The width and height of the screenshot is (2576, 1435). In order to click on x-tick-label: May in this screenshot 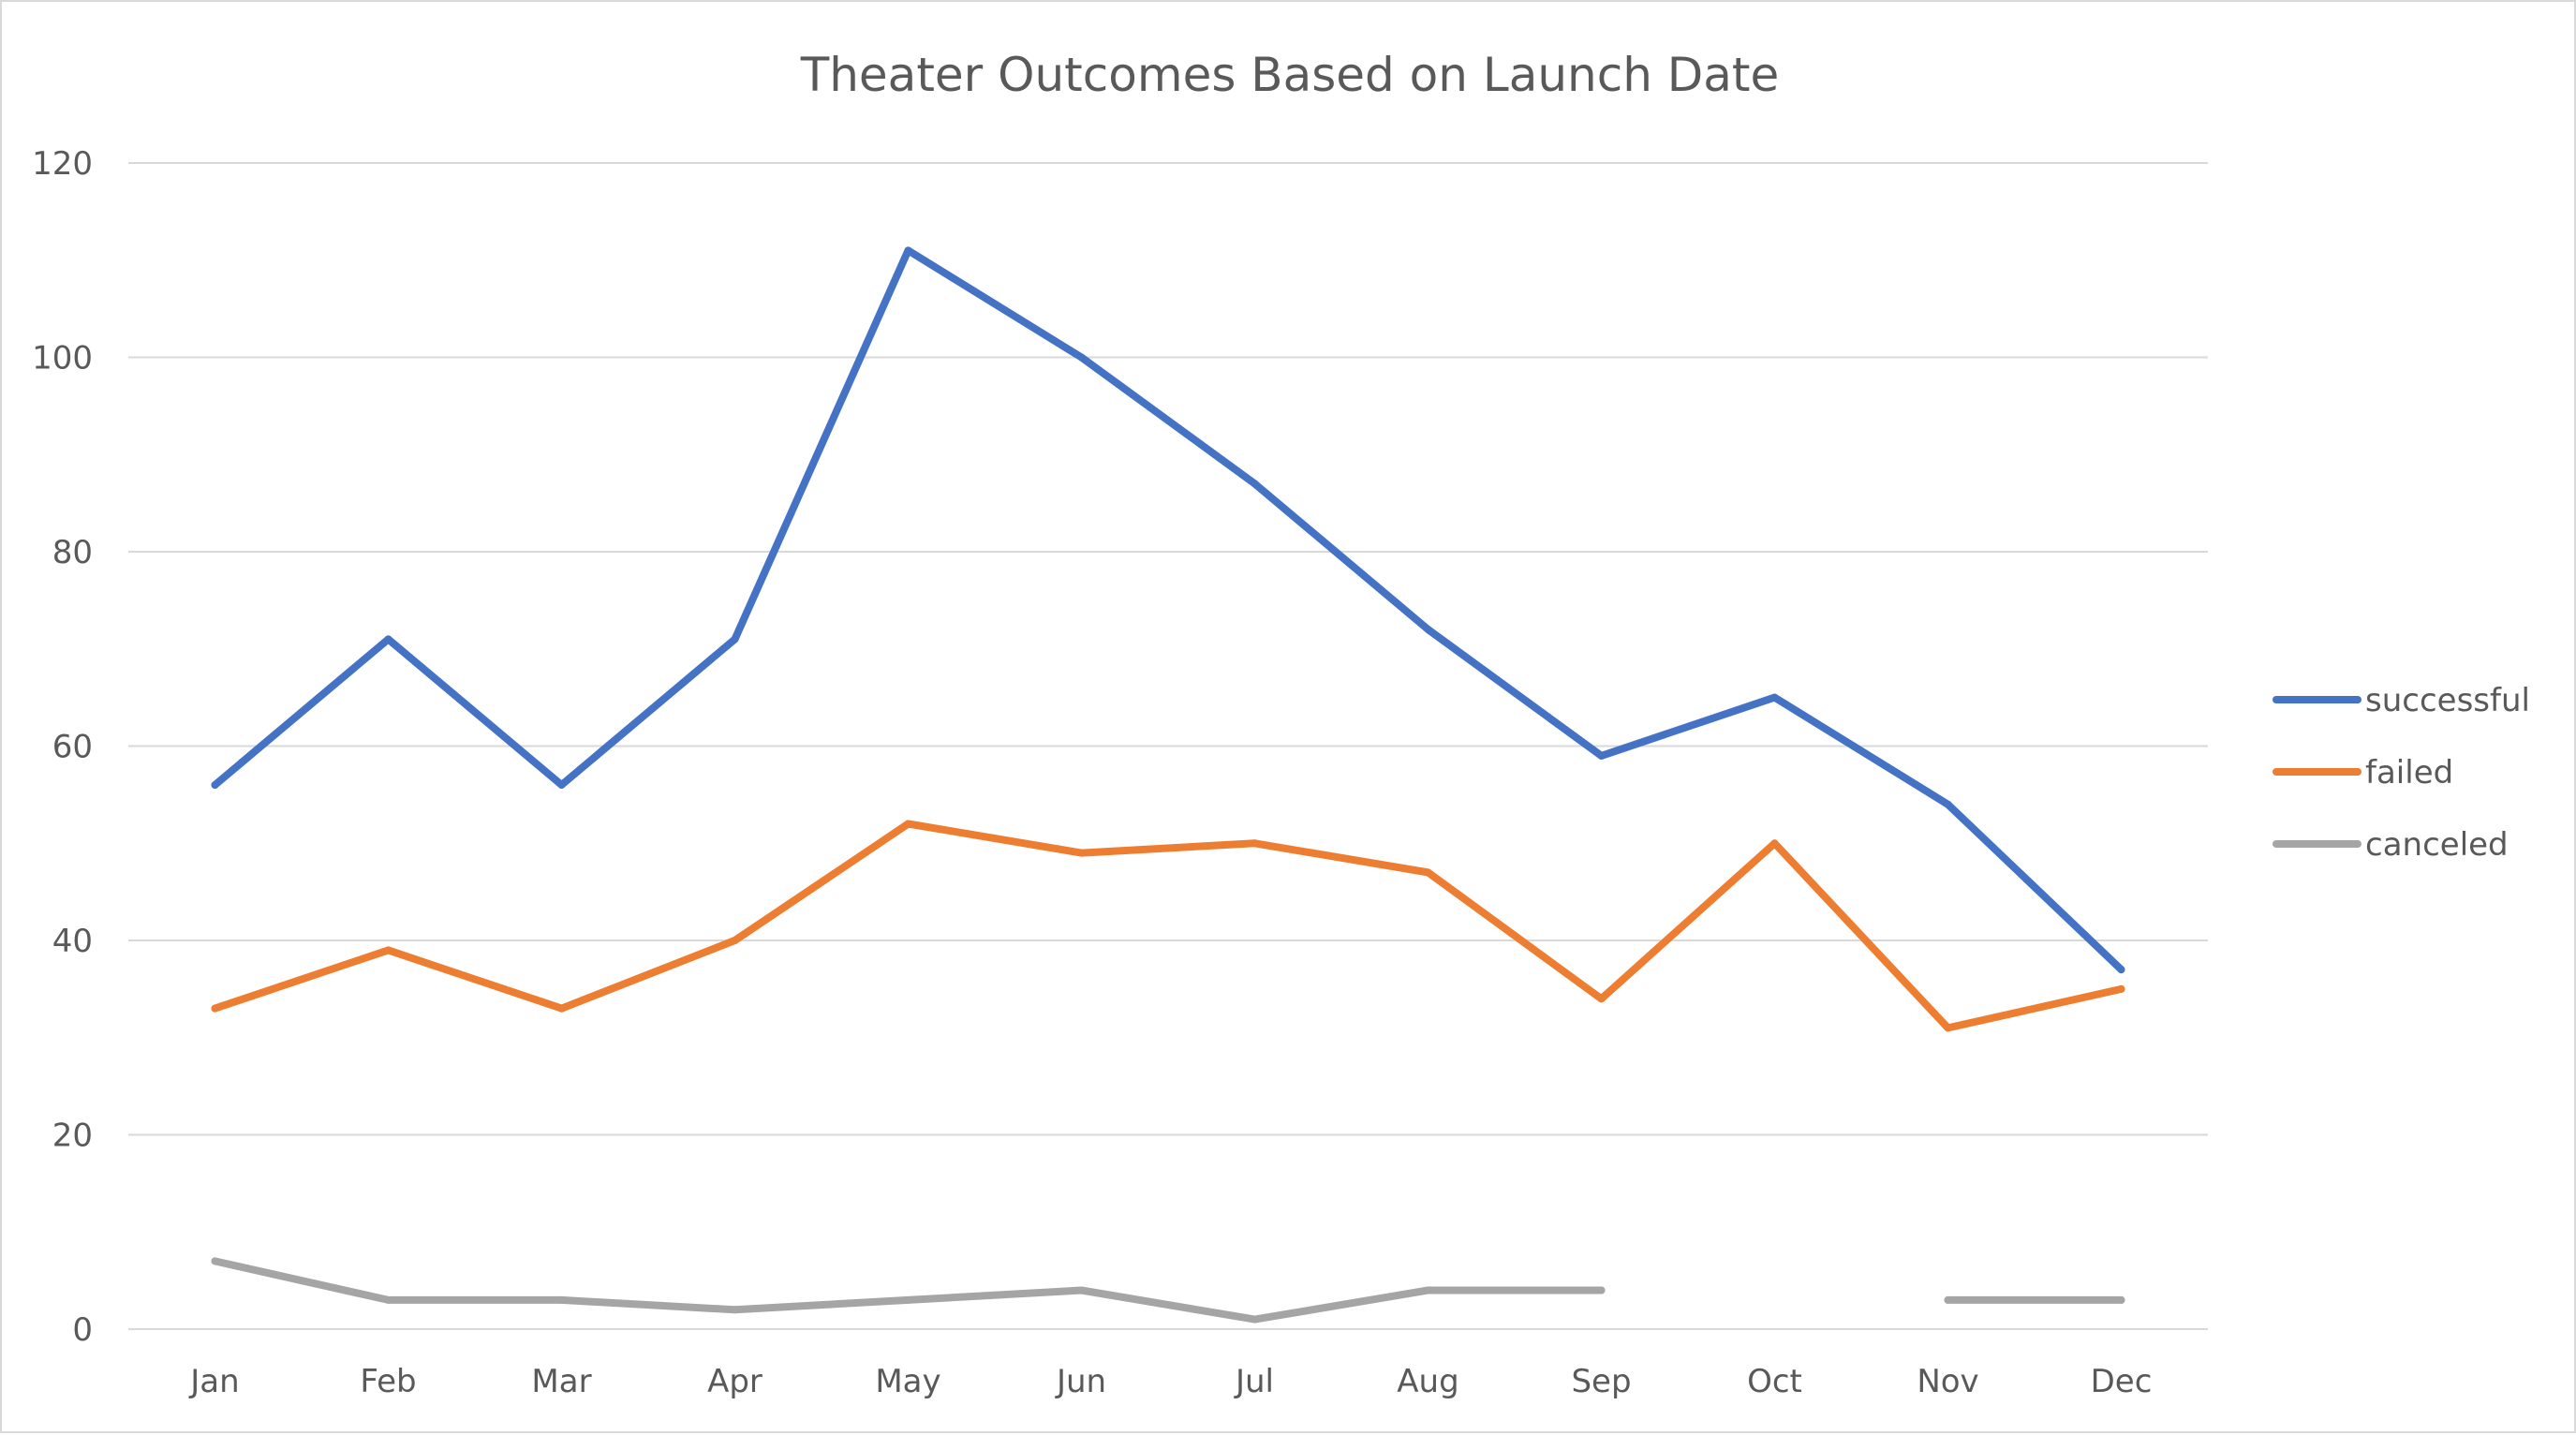, I will do `click(907, 1381)`.